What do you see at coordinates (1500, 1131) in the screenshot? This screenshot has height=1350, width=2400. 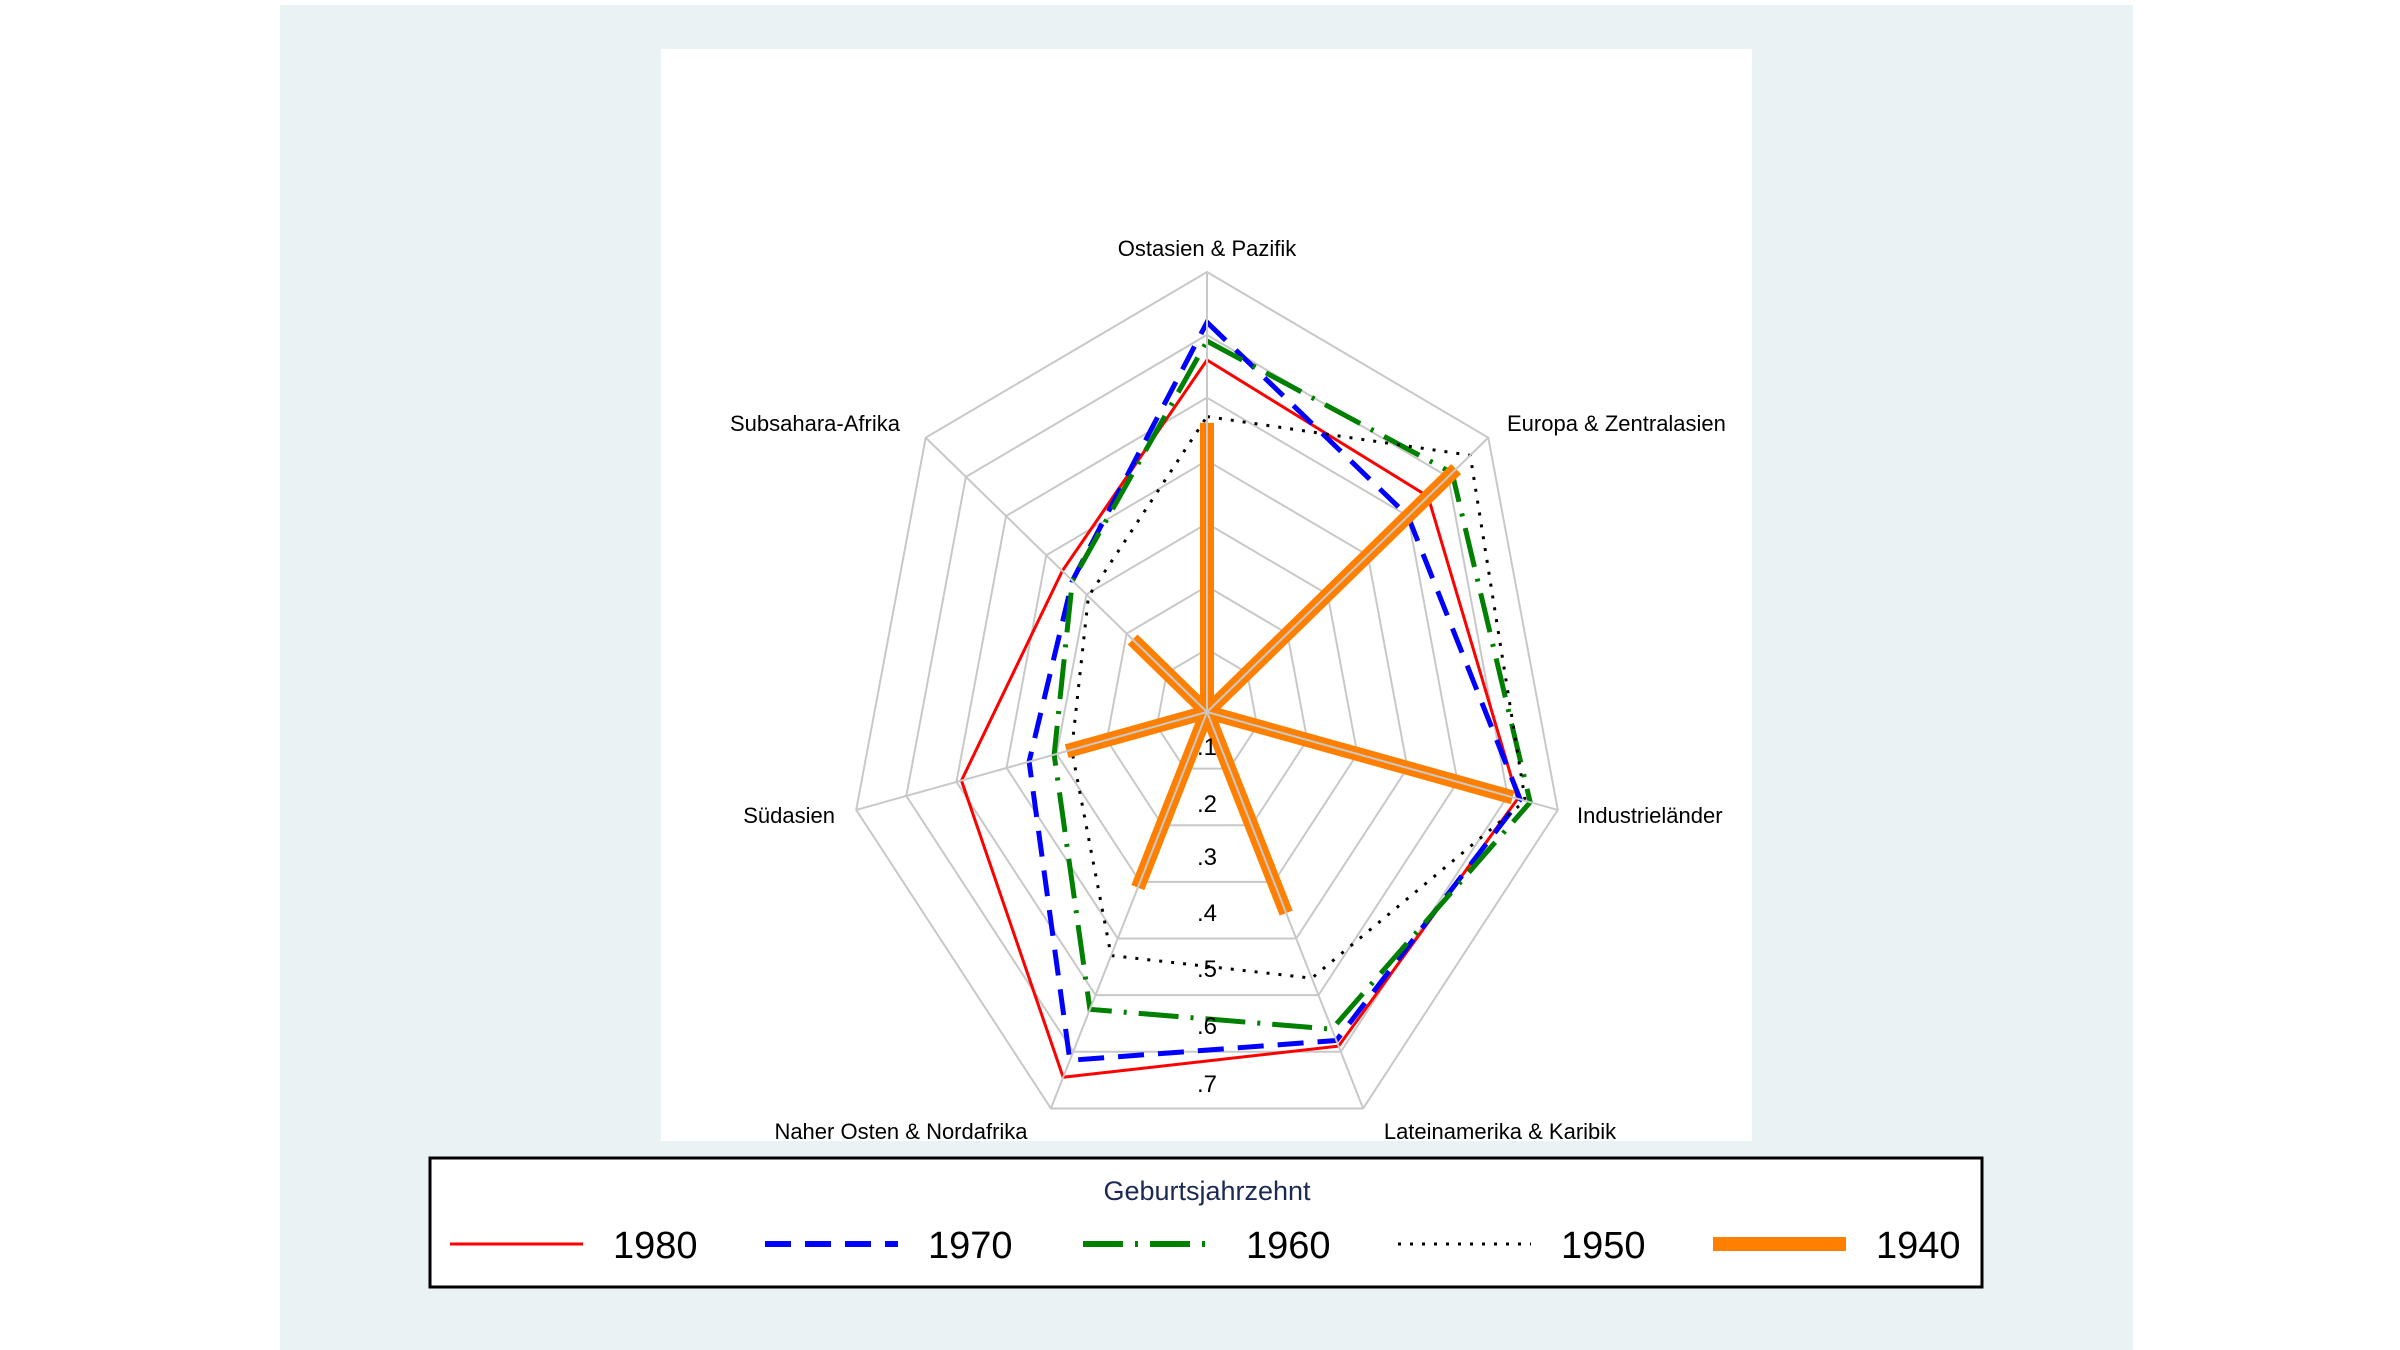 I see `axis-label: Lateinamerika & Karibik` at bounding box center [1500, 1131].